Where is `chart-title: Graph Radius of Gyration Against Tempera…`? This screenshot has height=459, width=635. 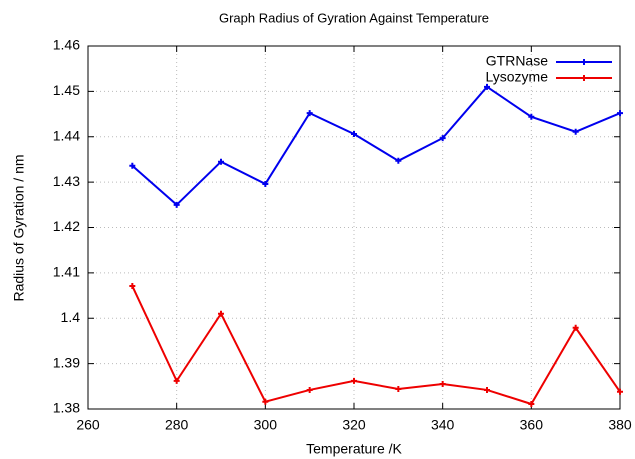
chart-title: Graph Radius of Gyration Against Tempera… is located at coordinates (354, 17).